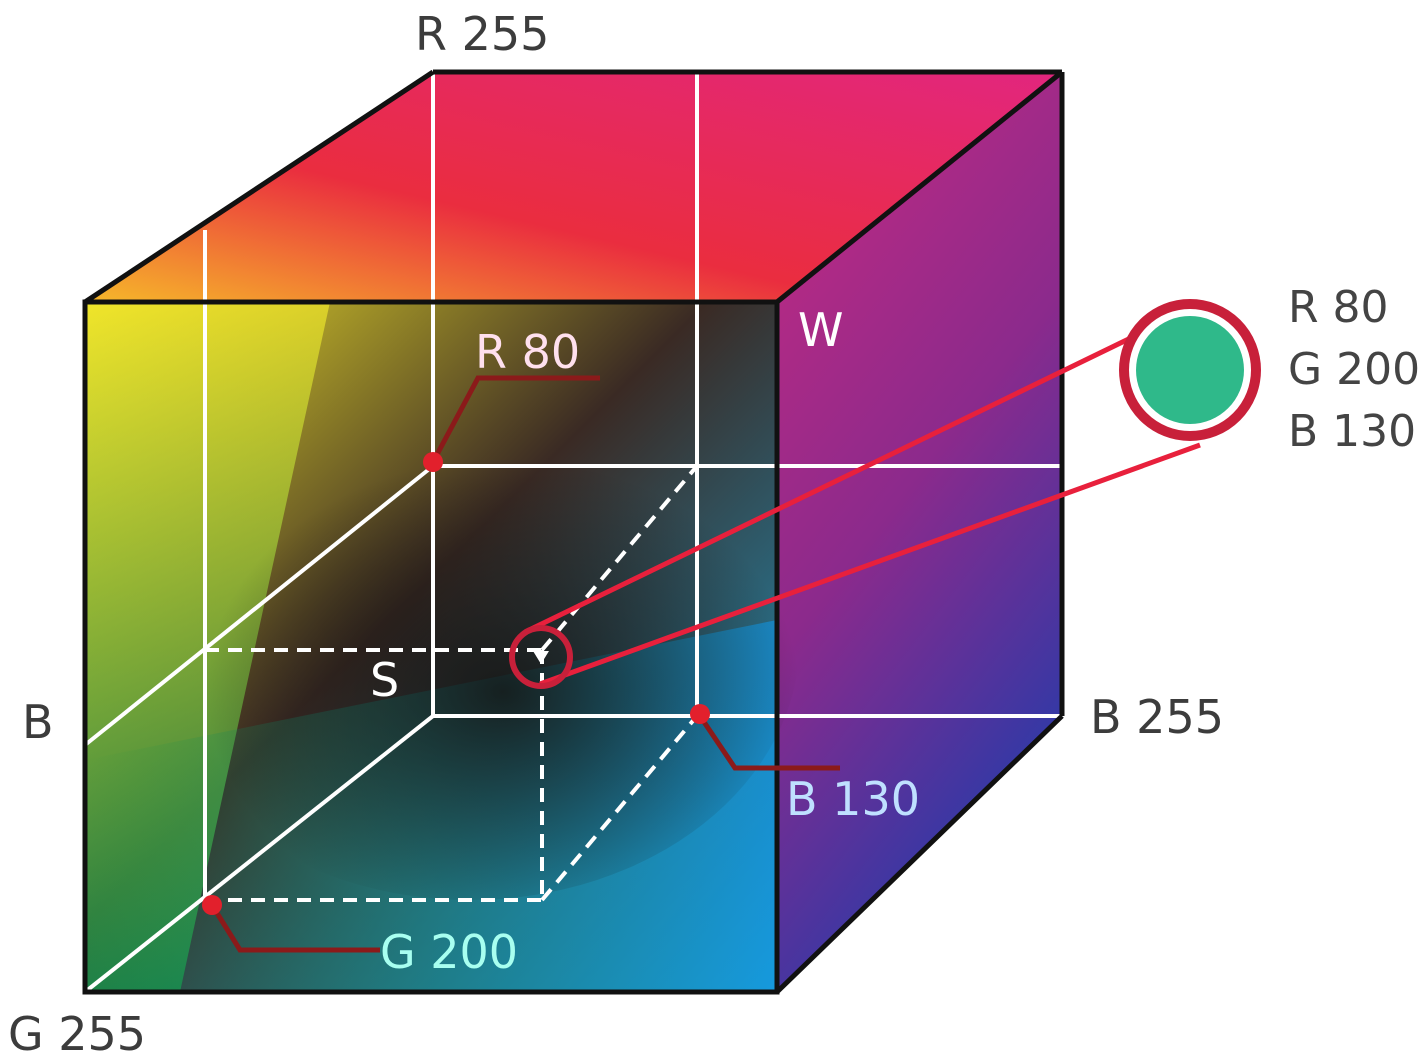 The height and width of the screenshot is (1060, 1422). What do you see at coordinates (38, 722) in the screenshot?
I see `label-b-axis: B` at bounding box center [38, 722].